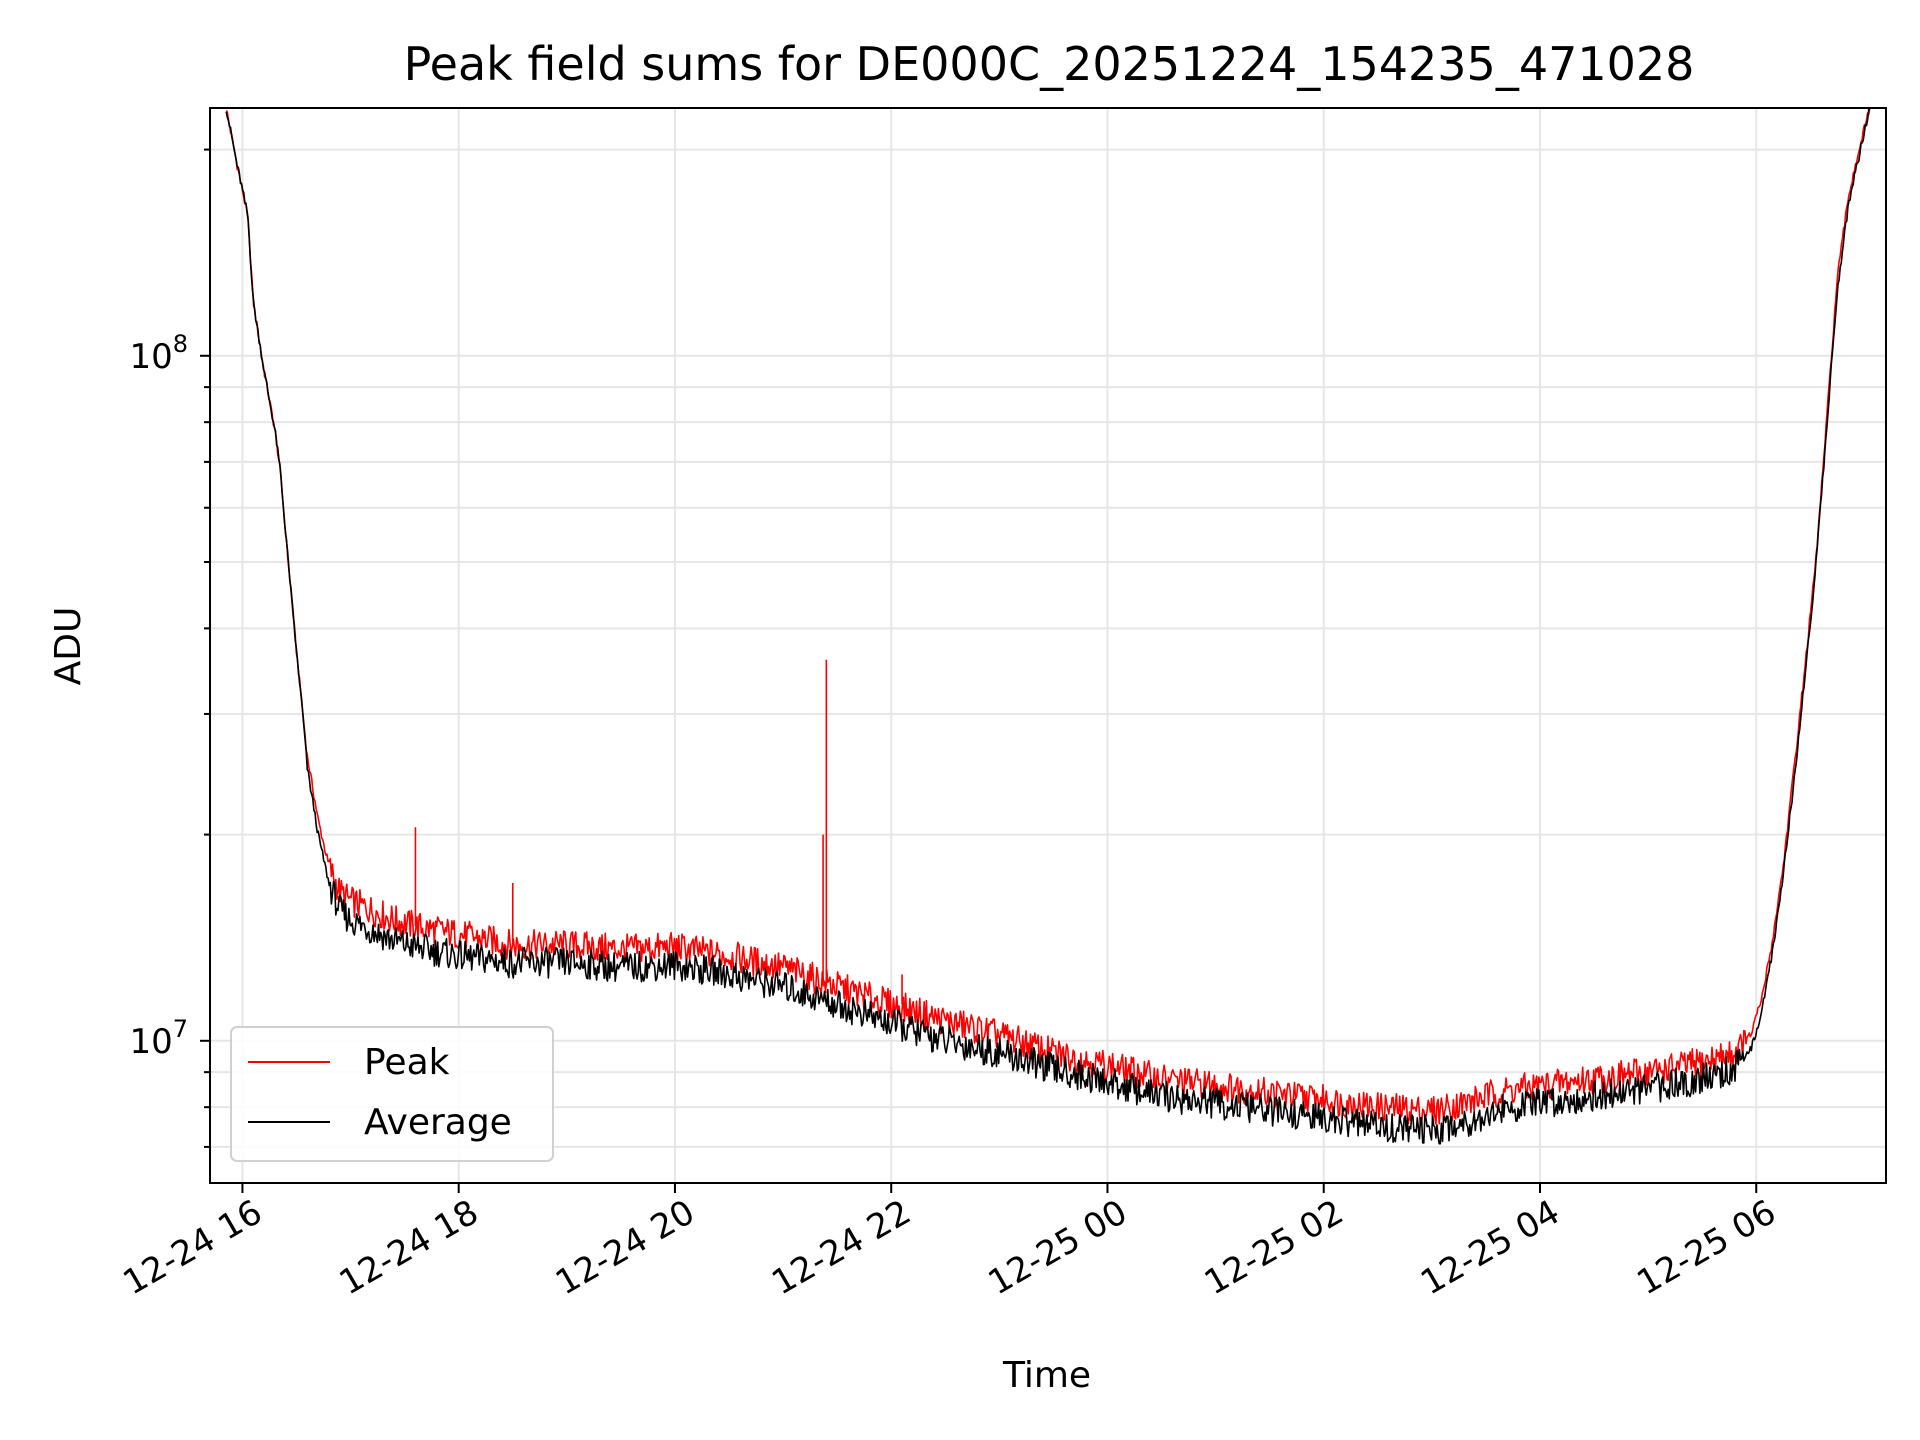 This screenshot has width=1920, height=1440. Describe the element at coordinates (158, 353) in the screenshot. I see `y-tick-label-1: 10⁸` at that location.